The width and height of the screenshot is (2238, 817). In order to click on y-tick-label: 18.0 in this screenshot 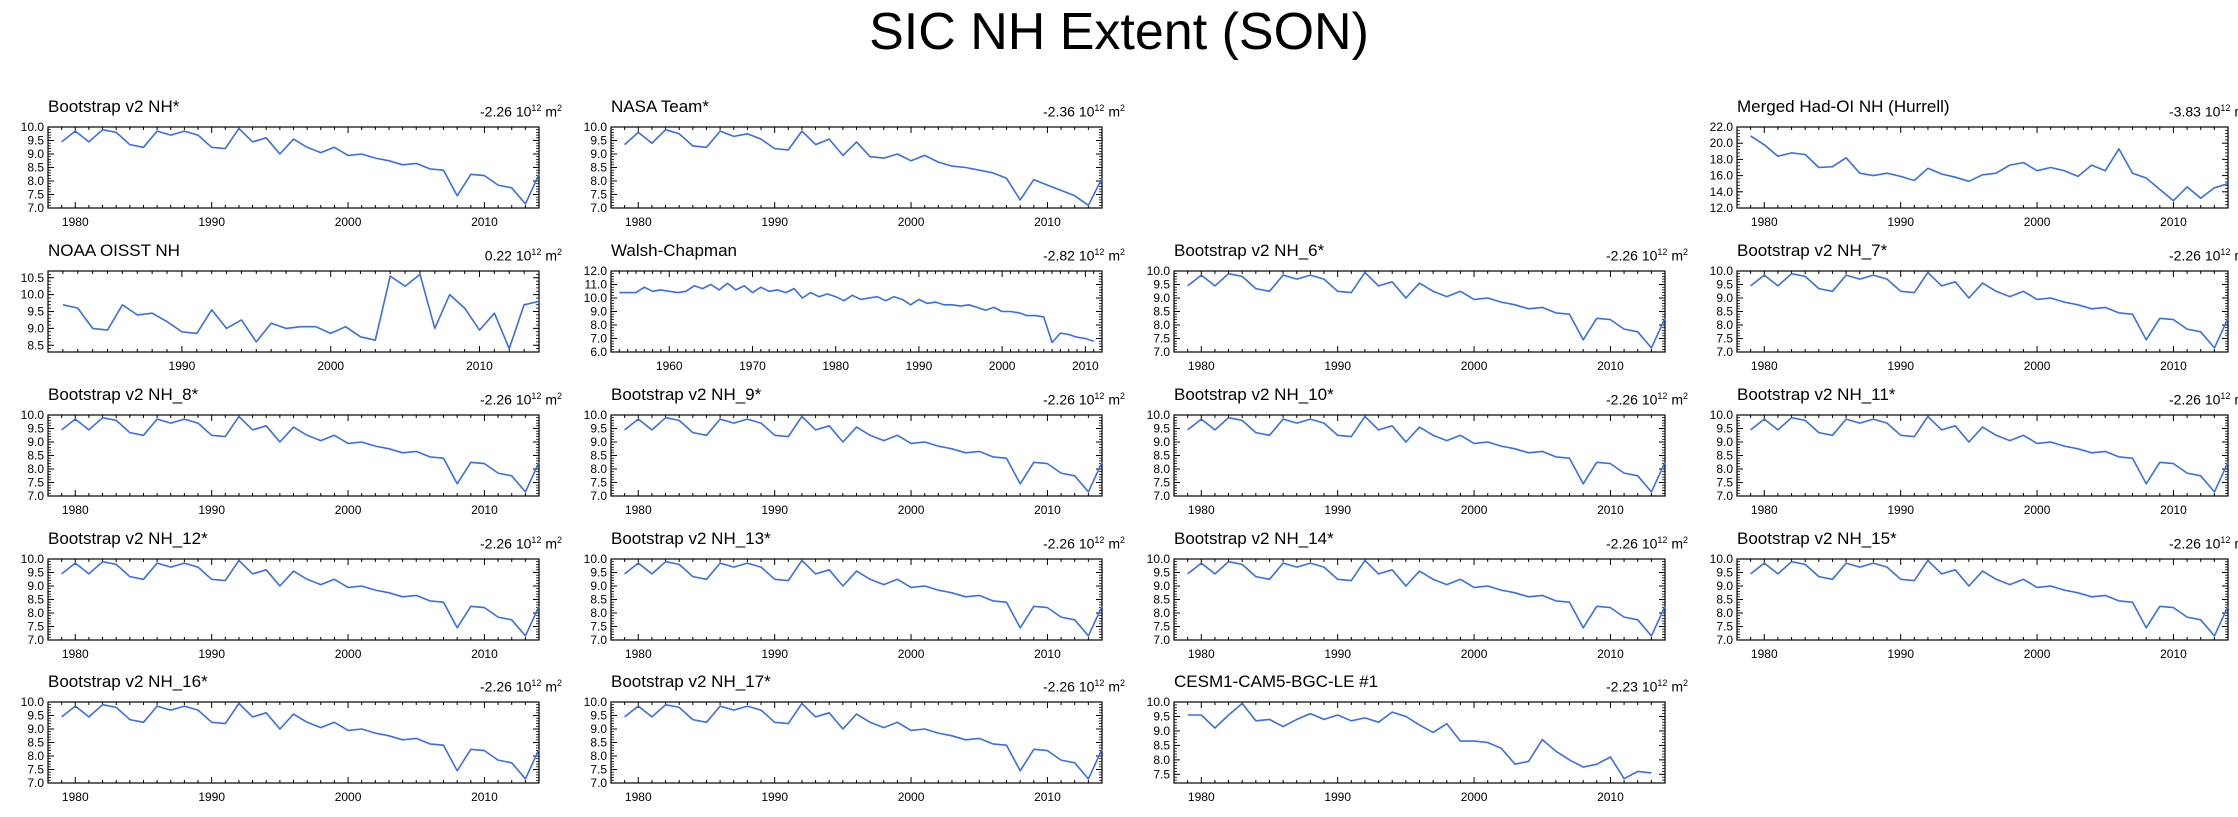, I will do `click(1722, 159)`.